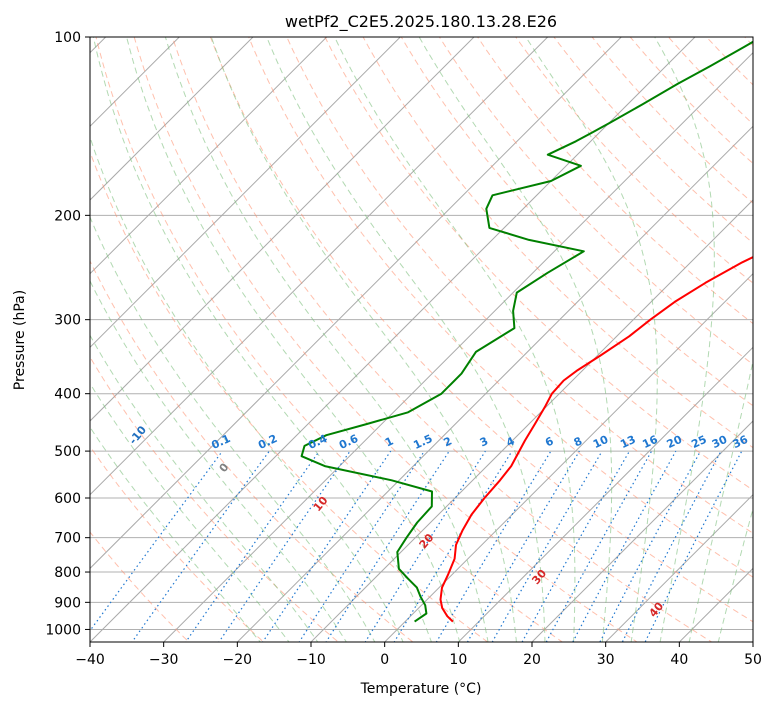 This screenshot has height=708, width=775. Describe the element at coordinates (539, 577) in the screenshot. I see `dry-adiabat-label: 30` at that location.